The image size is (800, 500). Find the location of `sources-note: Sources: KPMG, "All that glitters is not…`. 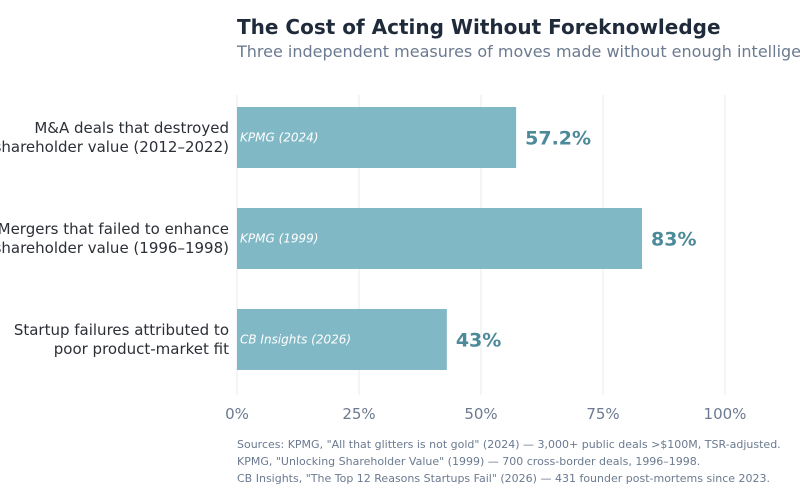

sources-note: Sources: KPMG, "All that glitters is not… is located at coordinates (509, 461).